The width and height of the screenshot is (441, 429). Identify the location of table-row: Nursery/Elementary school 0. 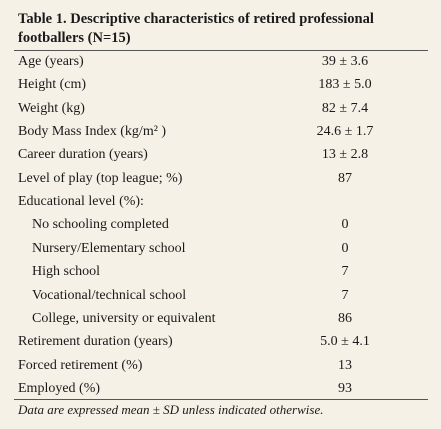
(220, 248).